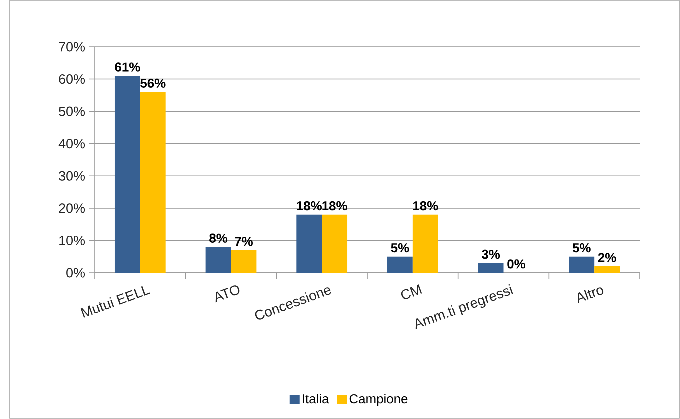  Describe the element at coordinates (591, 296) in the screenshot. I see `x-tick-label: Altro` at that location.